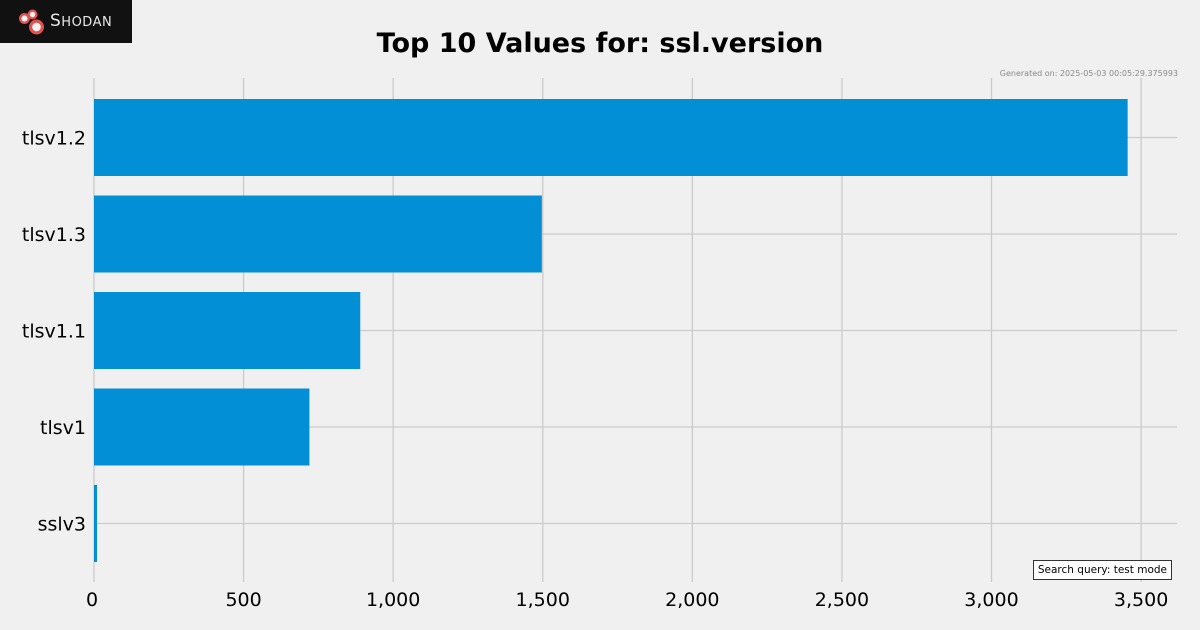 Image resolution: width=1200 pixels, height=630 pixels. What do you see at coordinates (600, 43) in the screenshot?
I see `chart-title: Top 10 Values for: ssl.version` at bounding box center [600, 43].